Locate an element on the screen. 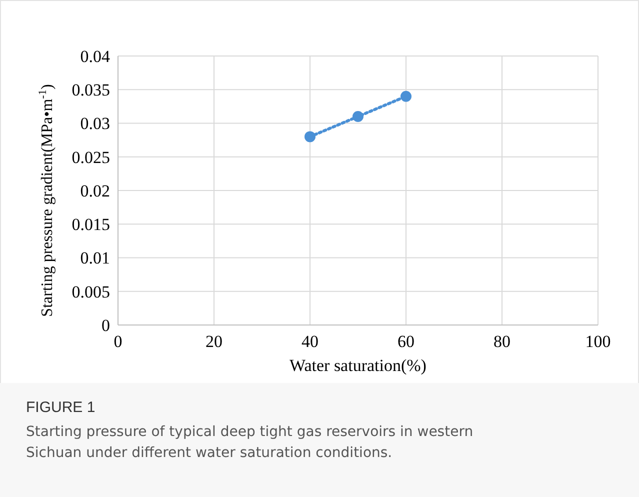  x-tick-label: 60 is located at coordinates (406, 341).